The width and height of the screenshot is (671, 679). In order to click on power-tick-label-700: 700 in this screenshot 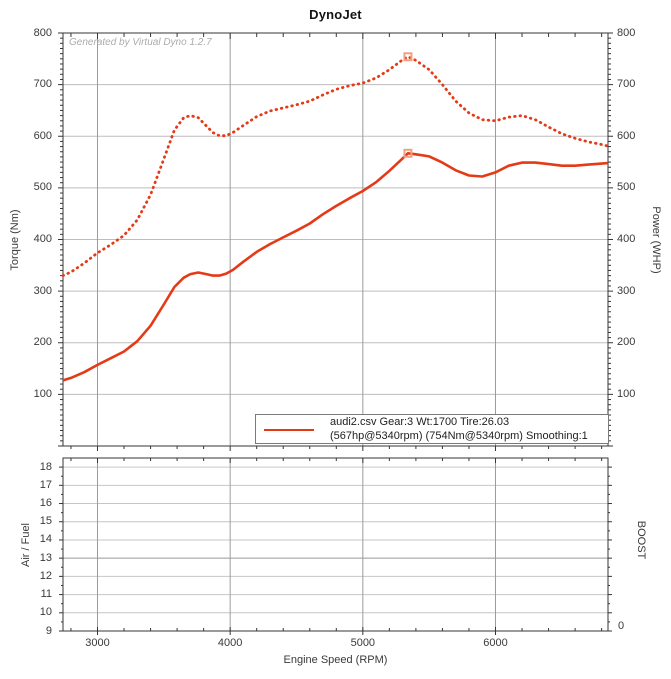, I will do `click(626, 84)`.